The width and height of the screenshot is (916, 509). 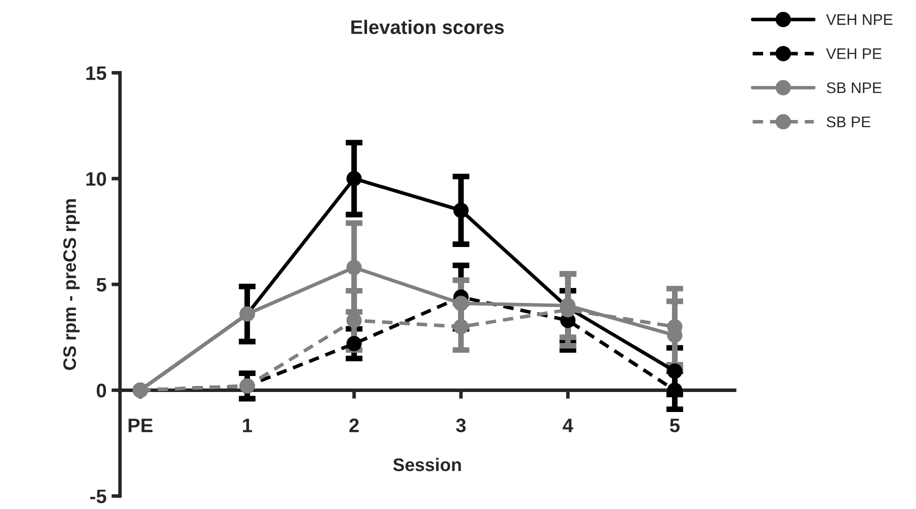 What do you see at coordinates (854, 88) in the screenshot?
I see `legend-label: SB NPE` at bounding box center [854, 88].